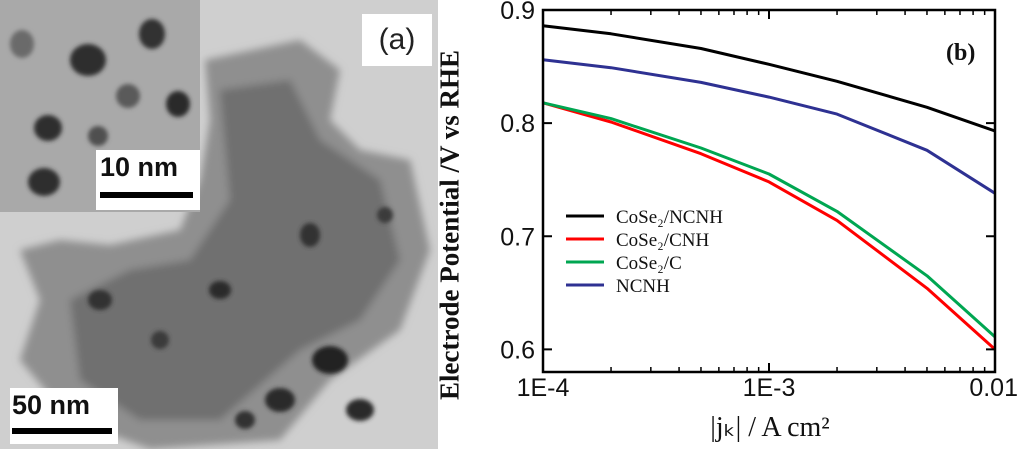  What do you see at coordinates (769, 388) in the screenshot?
I see `x-tick-label: 1E-3` at bounding box center [769, 388].